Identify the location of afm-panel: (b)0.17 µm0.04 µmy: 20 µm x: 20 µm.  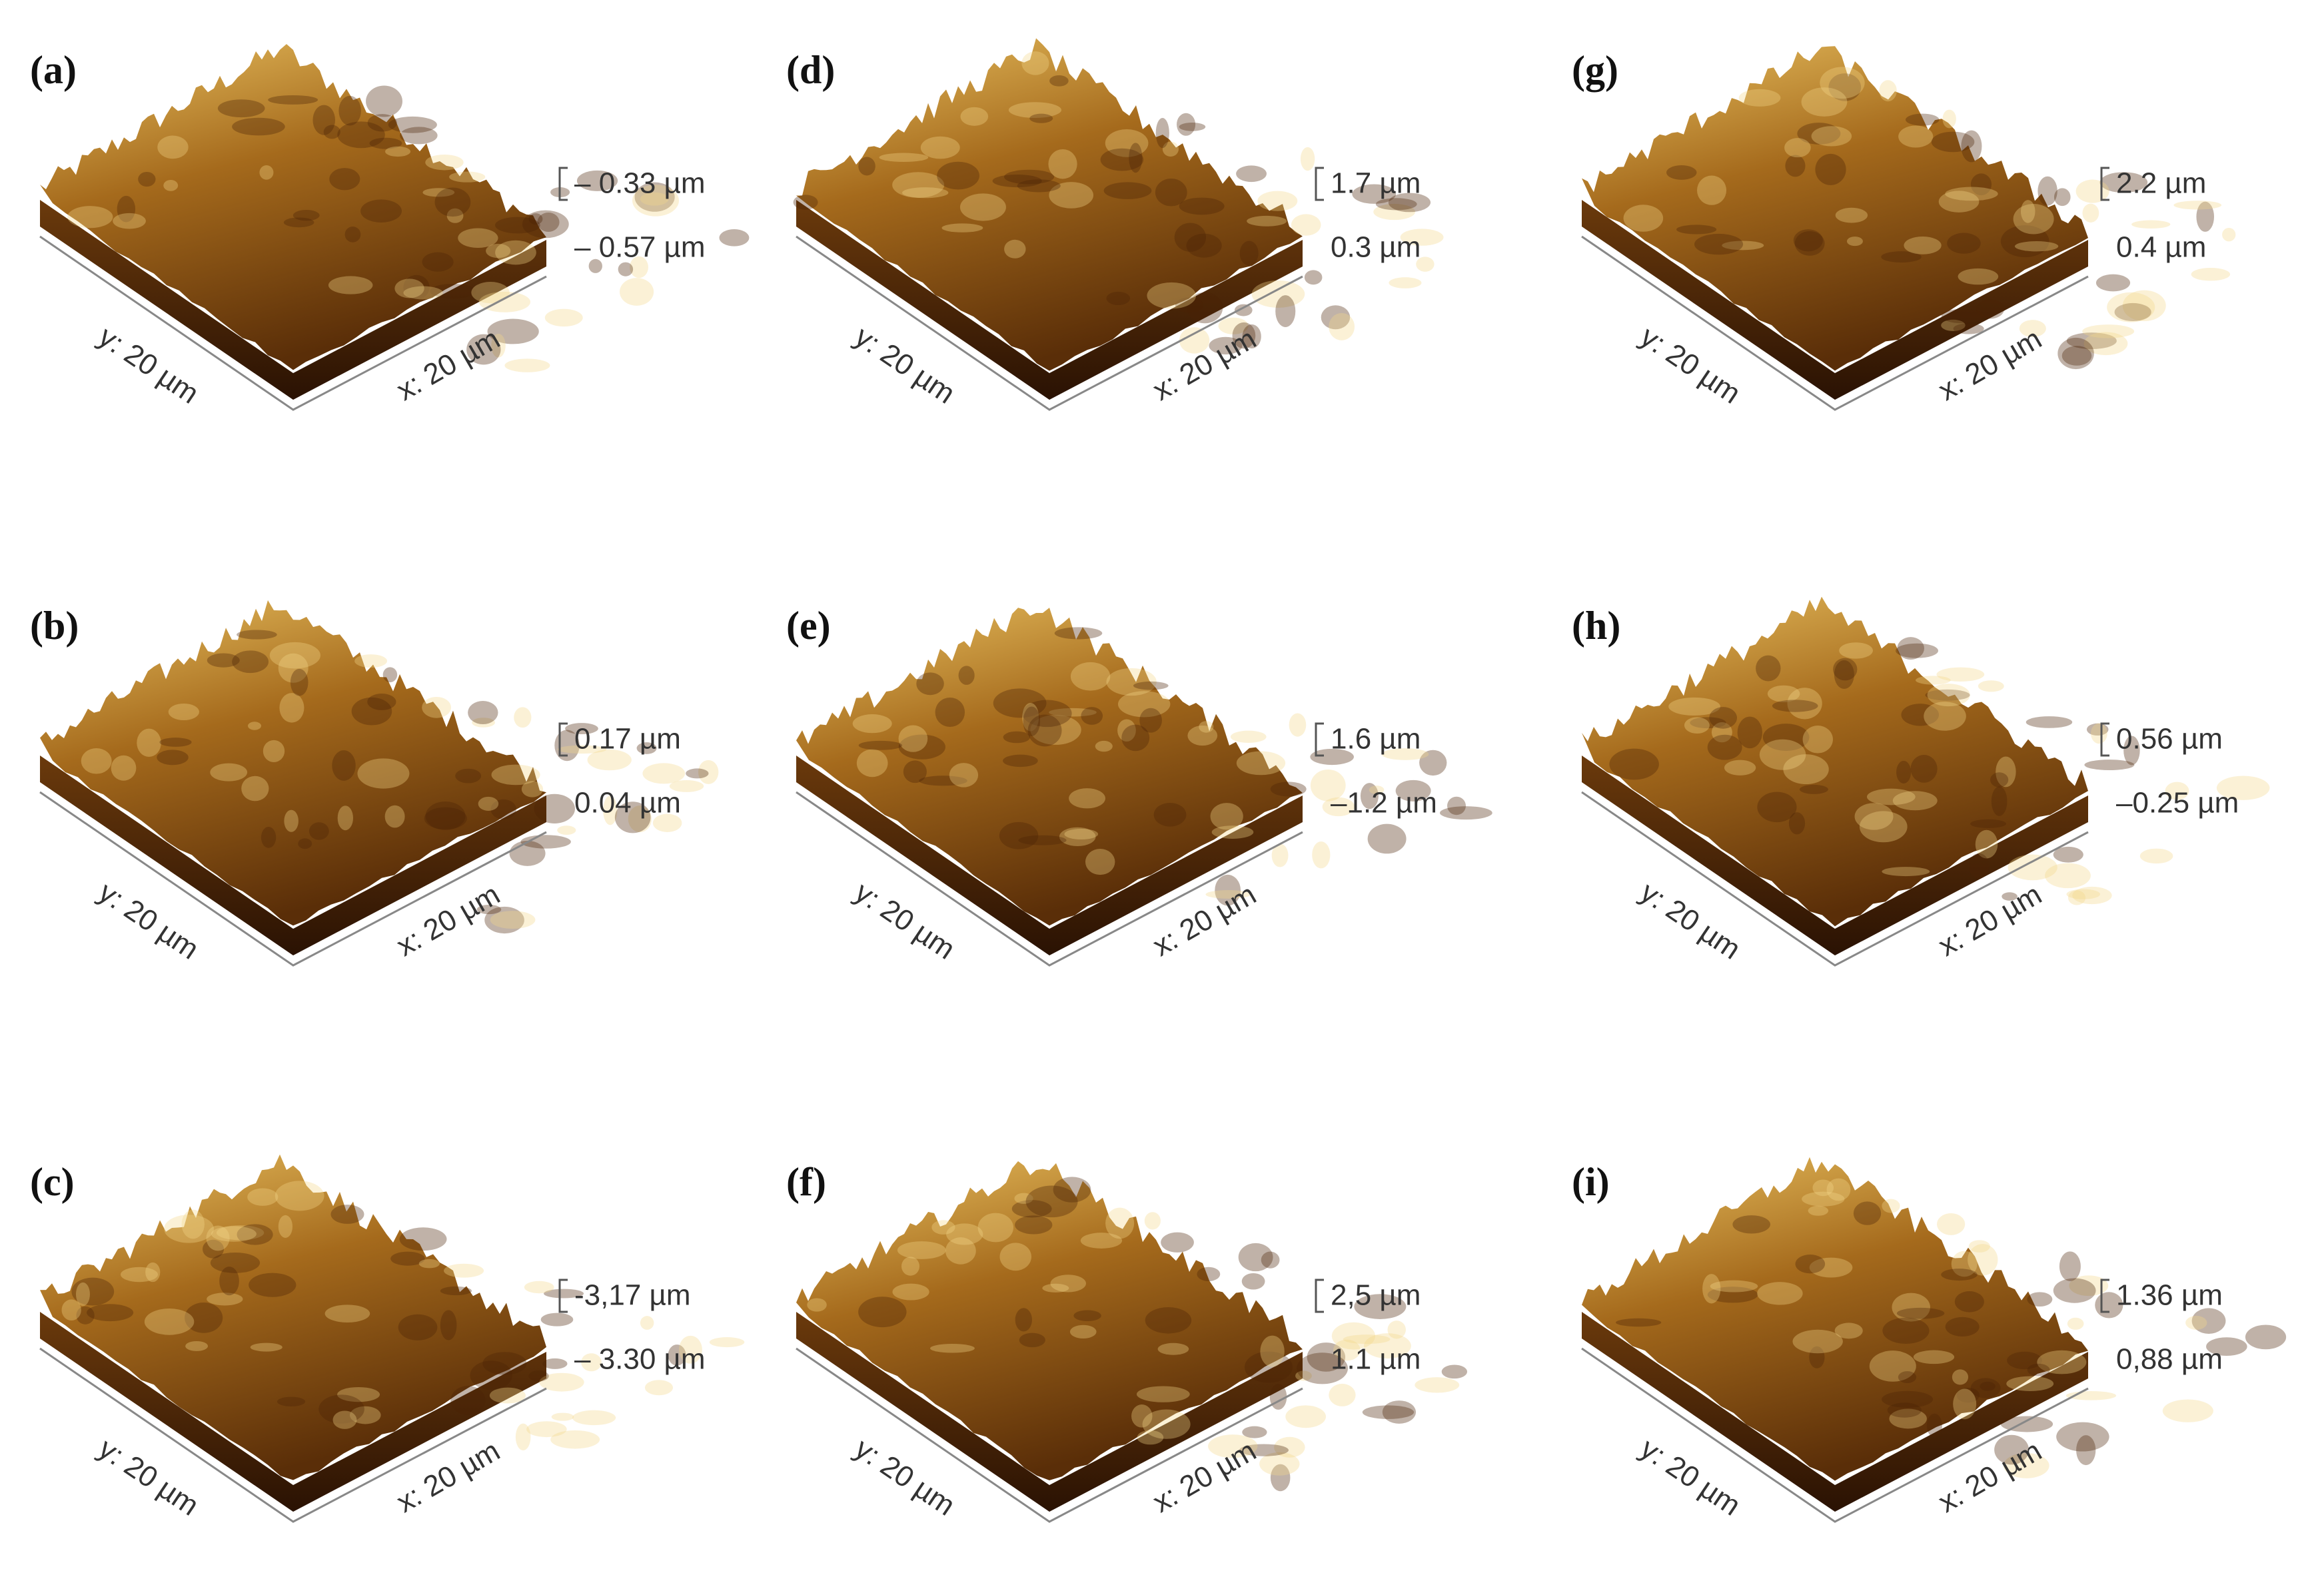
(374, 783).